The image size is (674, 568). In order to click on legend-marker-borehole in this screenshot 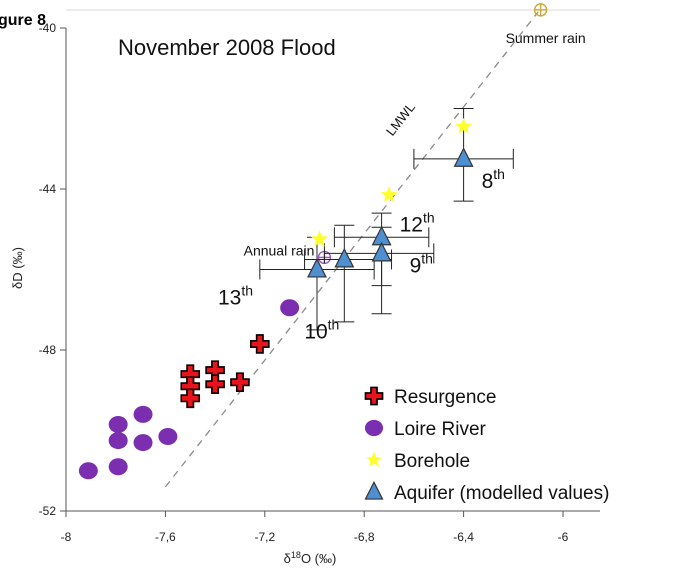, I will do `click(374, 459)`.